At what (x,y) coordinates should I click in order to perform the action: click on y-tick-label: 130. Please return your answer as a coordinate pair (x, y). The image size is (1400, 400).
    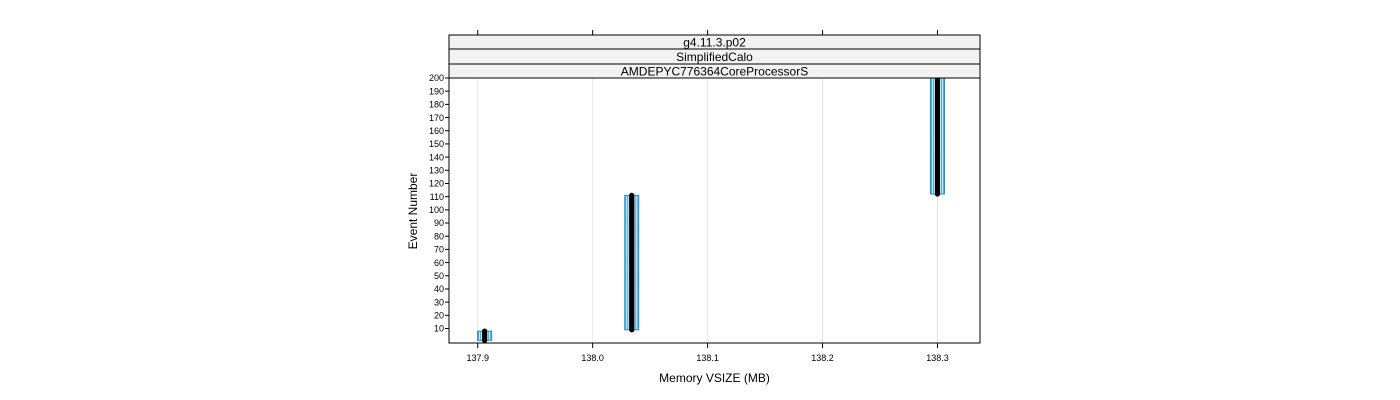
    Looking at the image, I should click on (436, 170).